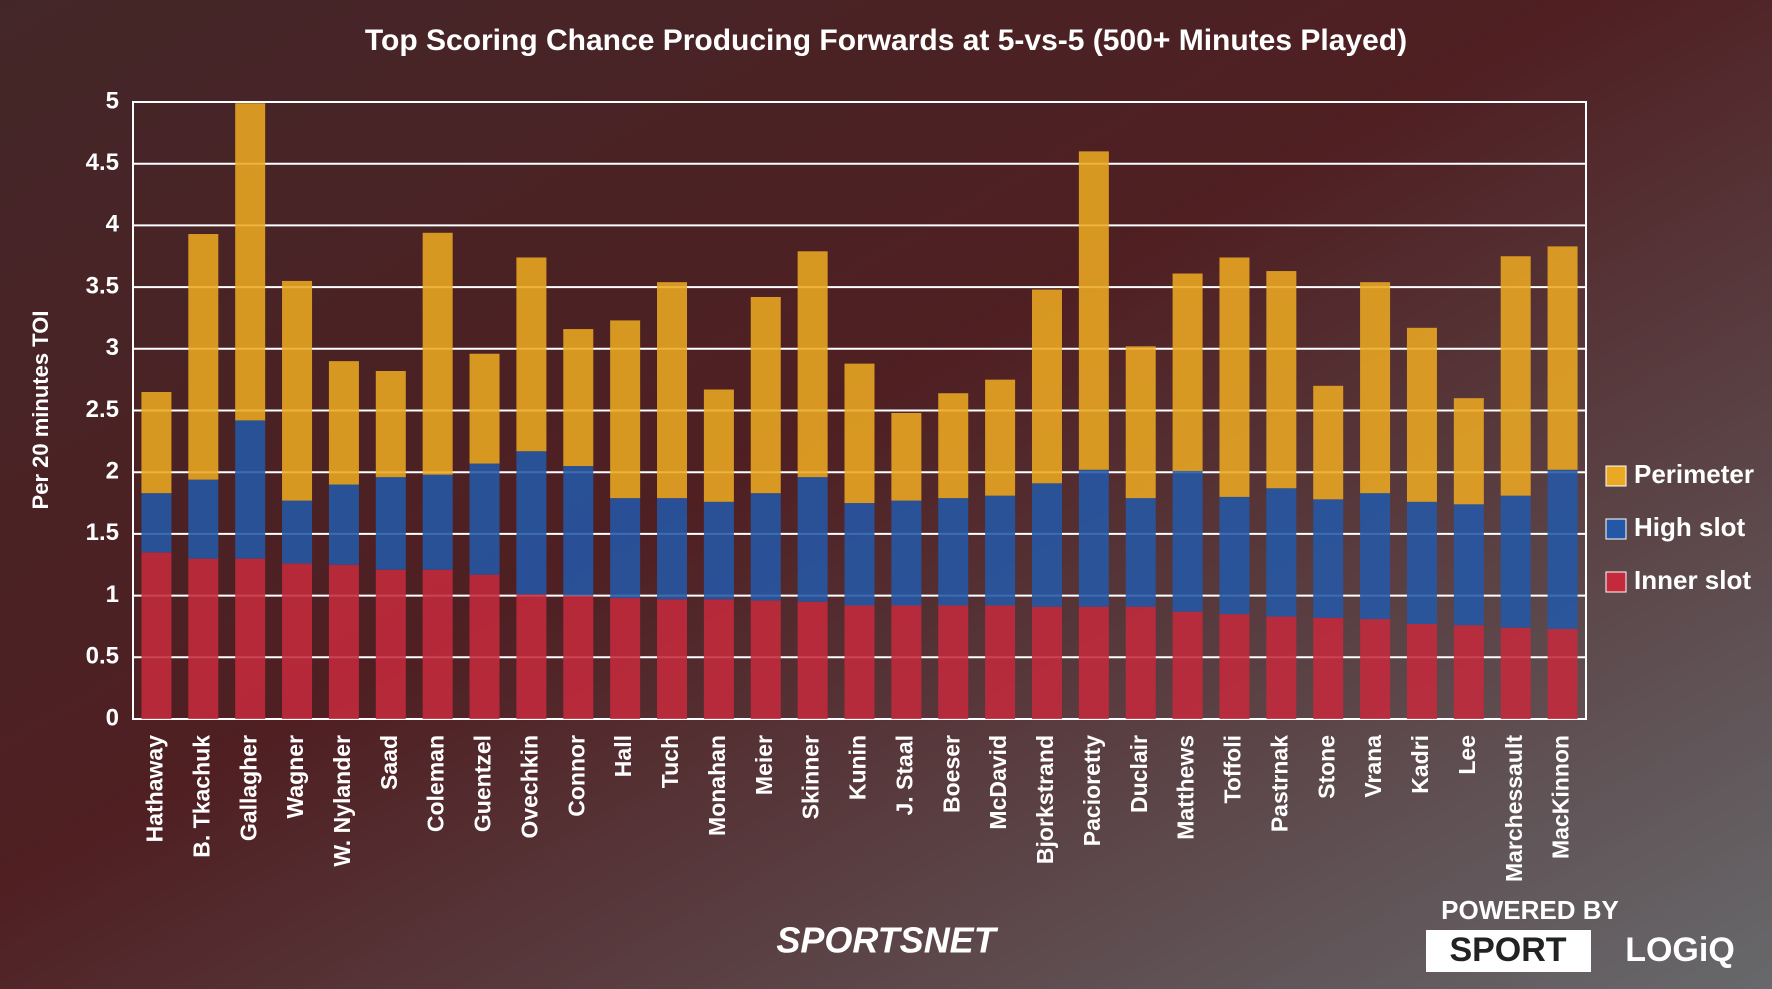 Image resolution: width=1772 pixels, height=989 pixels. I want to click on x-tick-label: Pacioretty, so click(1092, 790).